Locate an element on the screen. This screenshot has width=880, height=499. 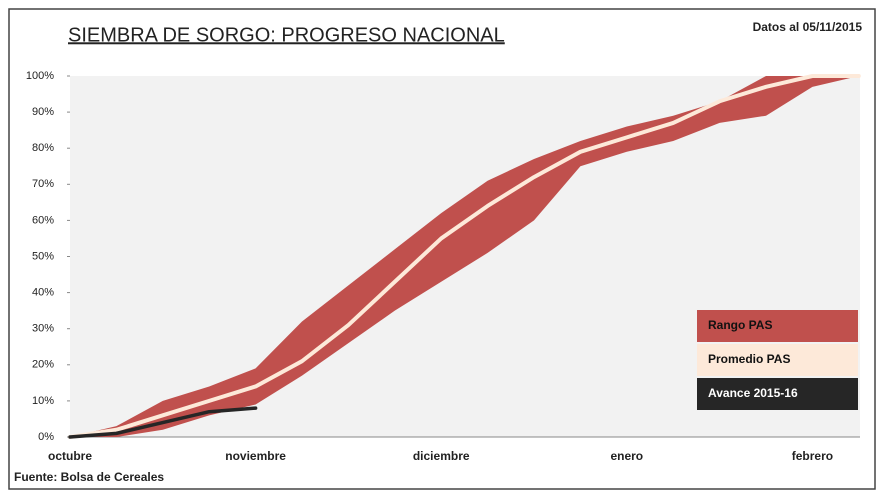
y-tick-label: 40% is located at coordinates (43, 293).